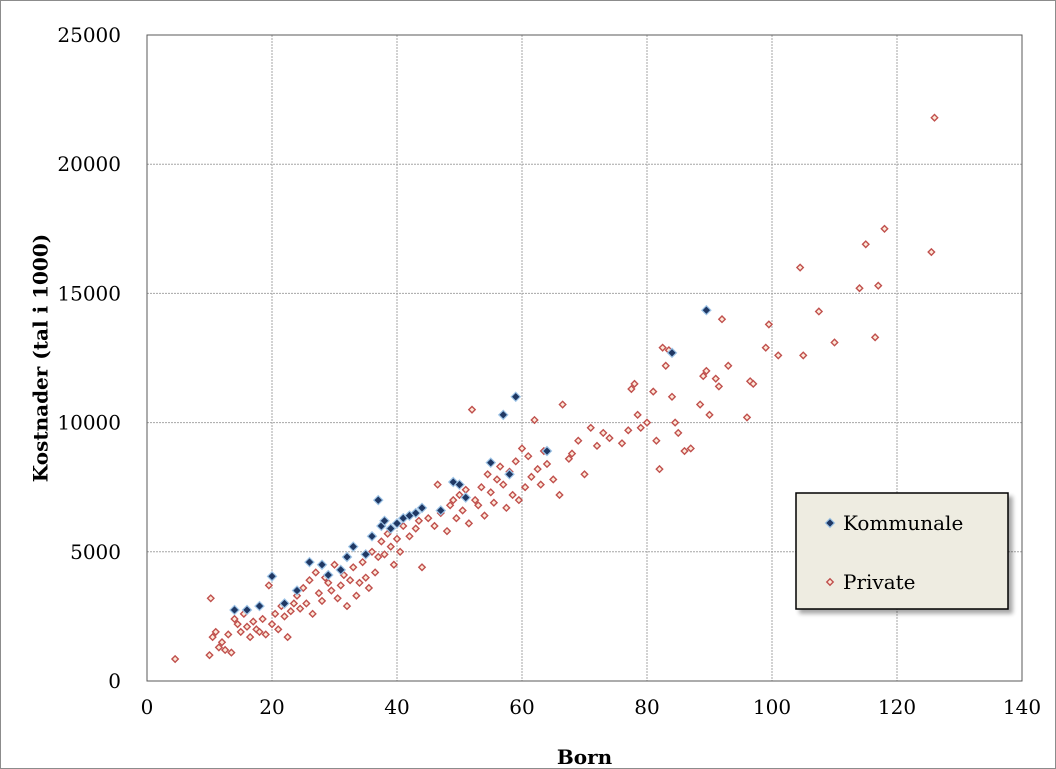  What do you see at coordinates (89, 35) in the screenshot?
I see `y-tick-label: 25000` at bounding box center [89, 35].